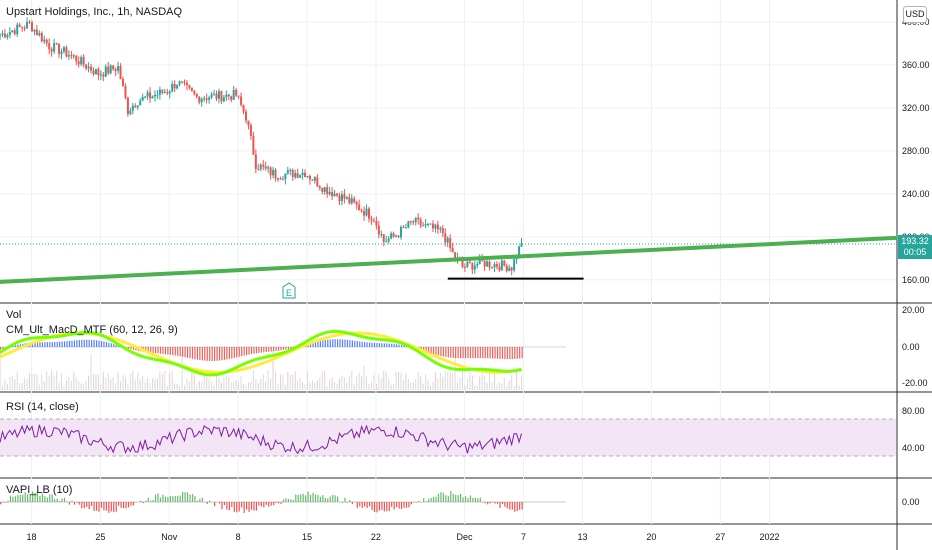  I want to click on currency-badge: USD, so click(915, 14).